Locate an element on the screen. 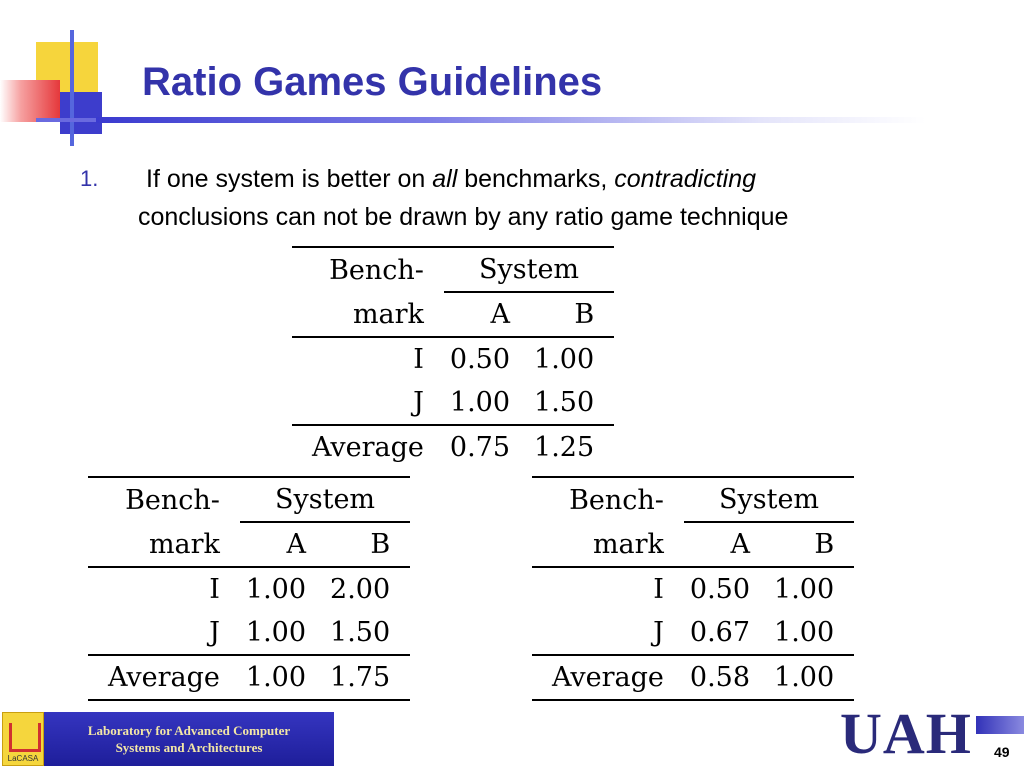 The image size is (1024, 768). bullet-emphasis-all: all is located at coordinates (445, 179).